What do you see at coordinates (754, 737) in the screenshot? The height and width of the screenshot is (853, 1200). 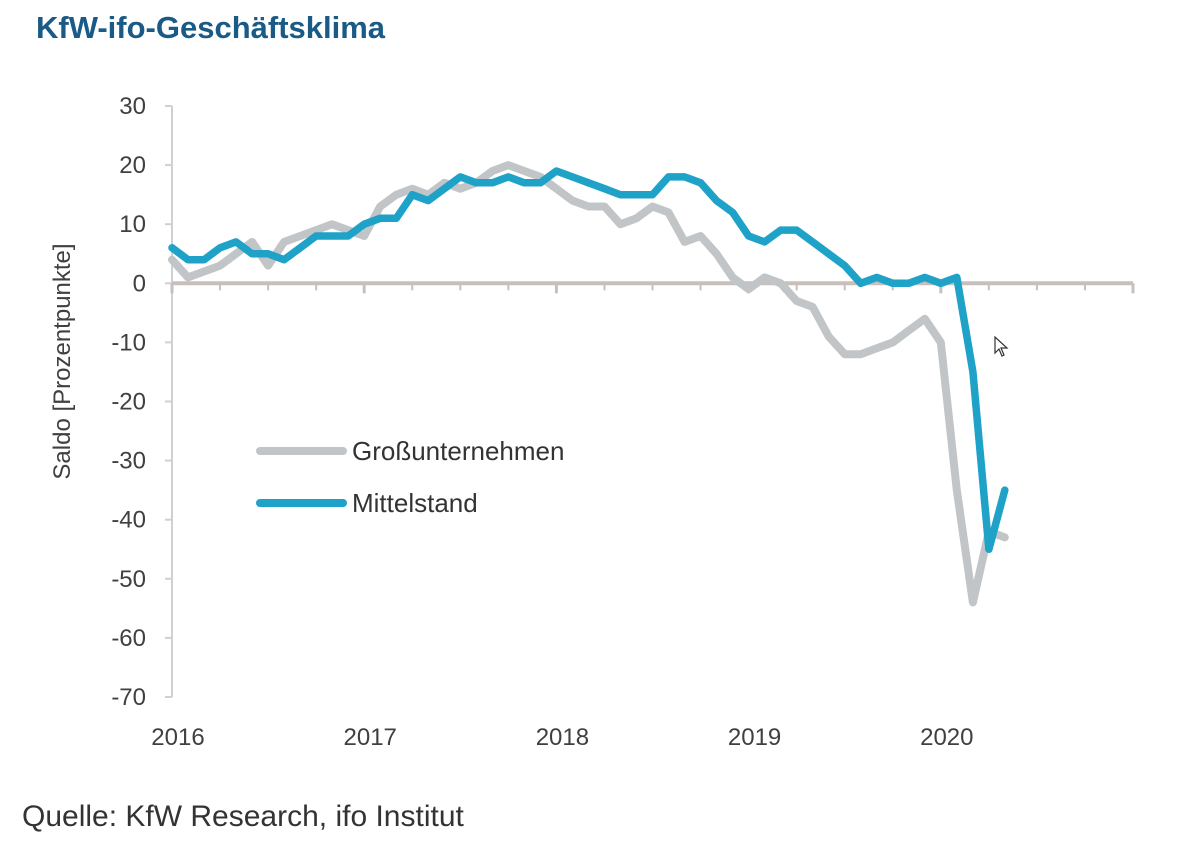 I see `x-tick-label: 2019` at bounding box center [754, 737].